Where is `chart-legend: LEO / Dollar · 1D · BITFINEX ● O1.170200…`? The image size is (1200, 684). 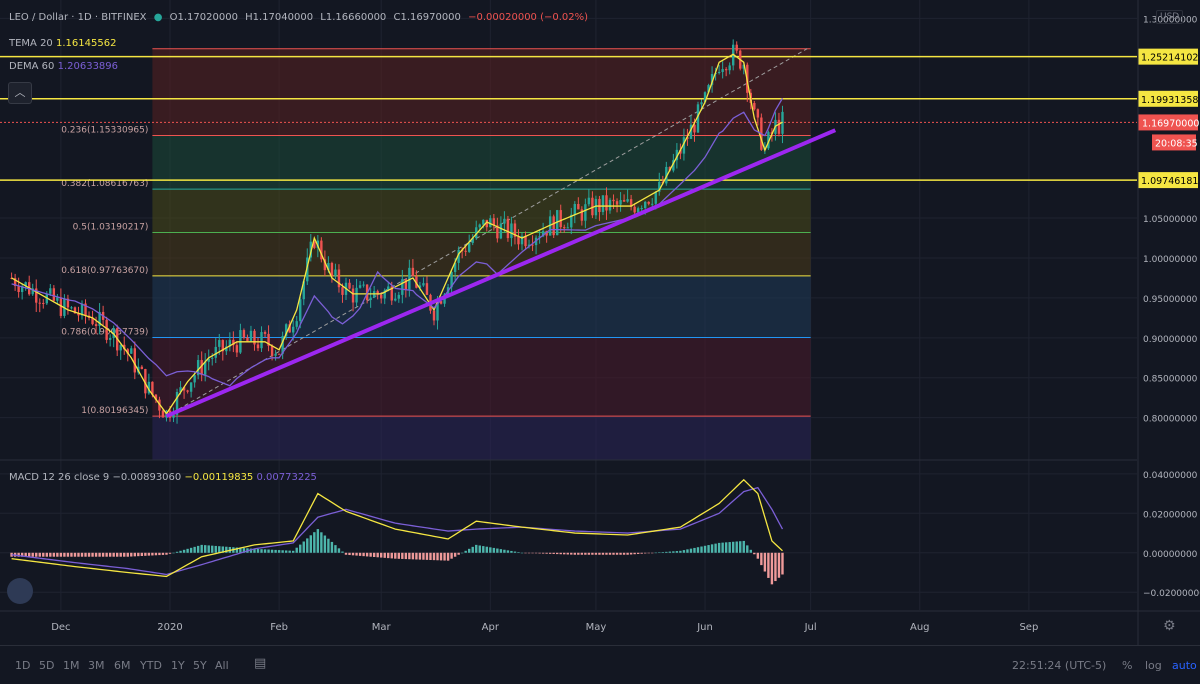 chart-legend: LEO / Dollar · 1D · BITFINEX ● O1.170200… is located at coordinates (300, 18).